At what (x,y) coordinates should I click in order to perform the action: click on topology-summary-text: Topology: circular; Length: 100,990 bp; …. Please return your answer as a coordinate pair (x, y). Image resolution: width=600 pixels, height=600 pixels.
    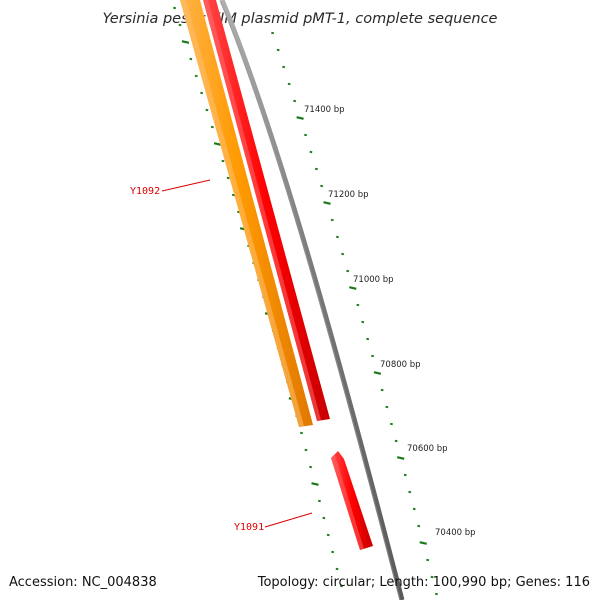
    Looking at the image, I should click on (423, 582).